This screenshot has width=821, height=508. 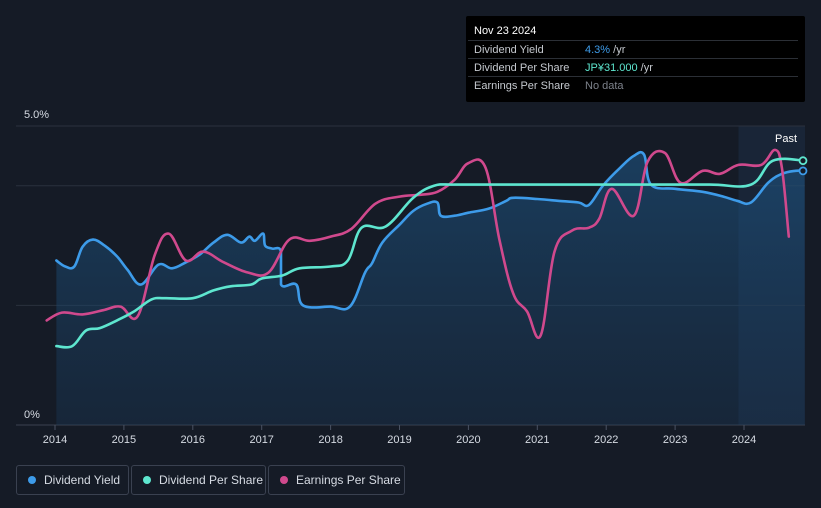 I want to click on dividend-per-share-end-marker, so click(x=803, y=161).